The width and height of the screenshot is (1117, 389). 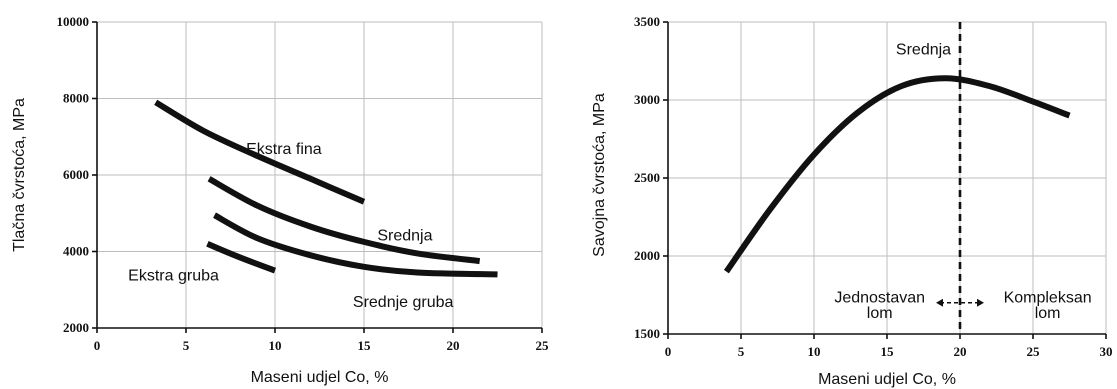 I want to click on y-tick-label: 3500, so click(x=647, y=21).